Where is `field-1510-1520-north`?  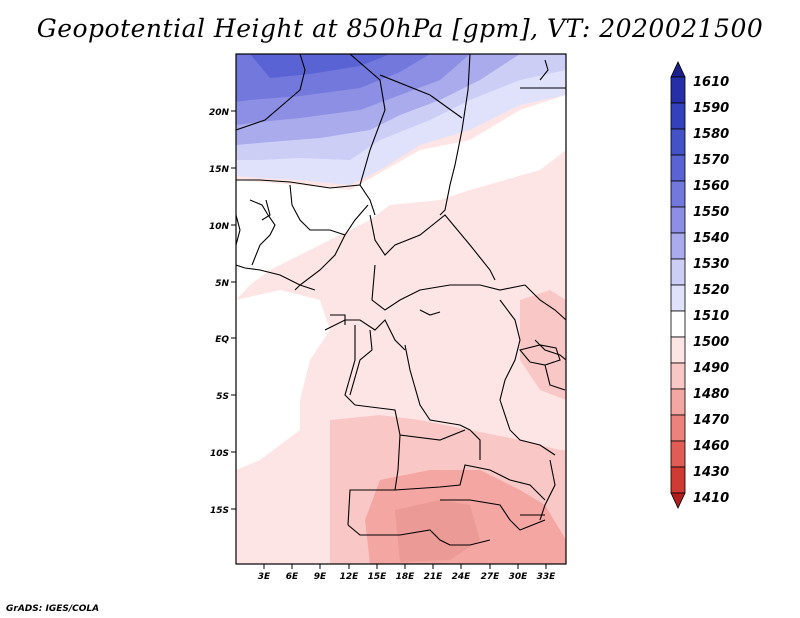
field-1510-1520-north is located at coordinates (401, 197).